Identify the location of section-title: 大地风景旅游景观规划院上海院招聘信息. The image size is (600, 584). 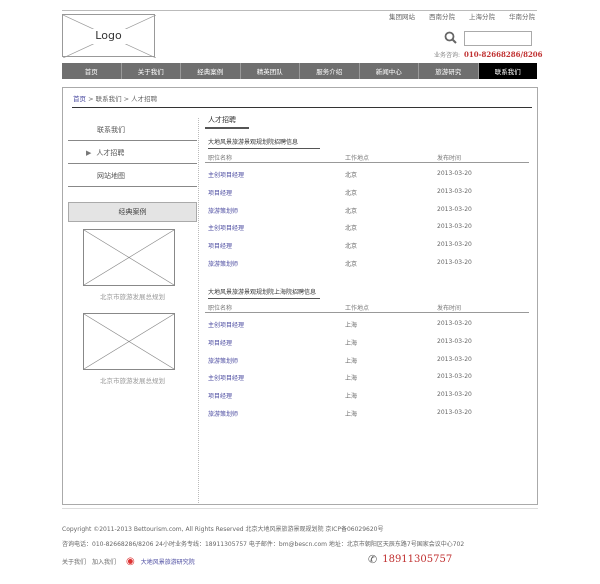
(264, 293).